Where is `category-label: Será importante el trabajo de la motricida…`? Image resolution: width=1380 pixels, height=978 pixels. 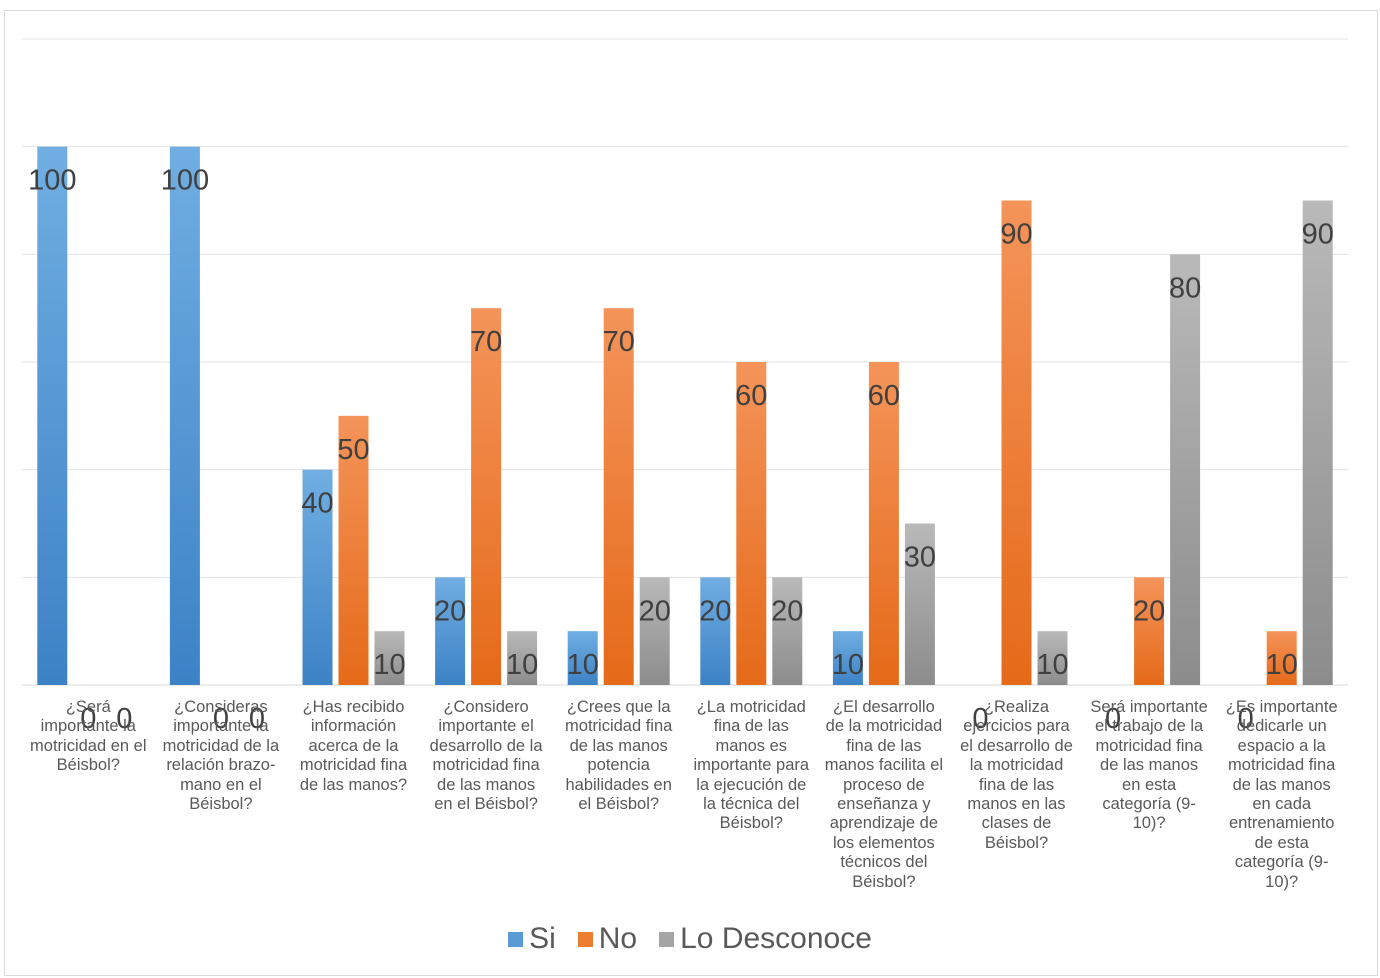
category-label: Será importante el trabajo de la motricida… is located at coordinates (1149, 765).